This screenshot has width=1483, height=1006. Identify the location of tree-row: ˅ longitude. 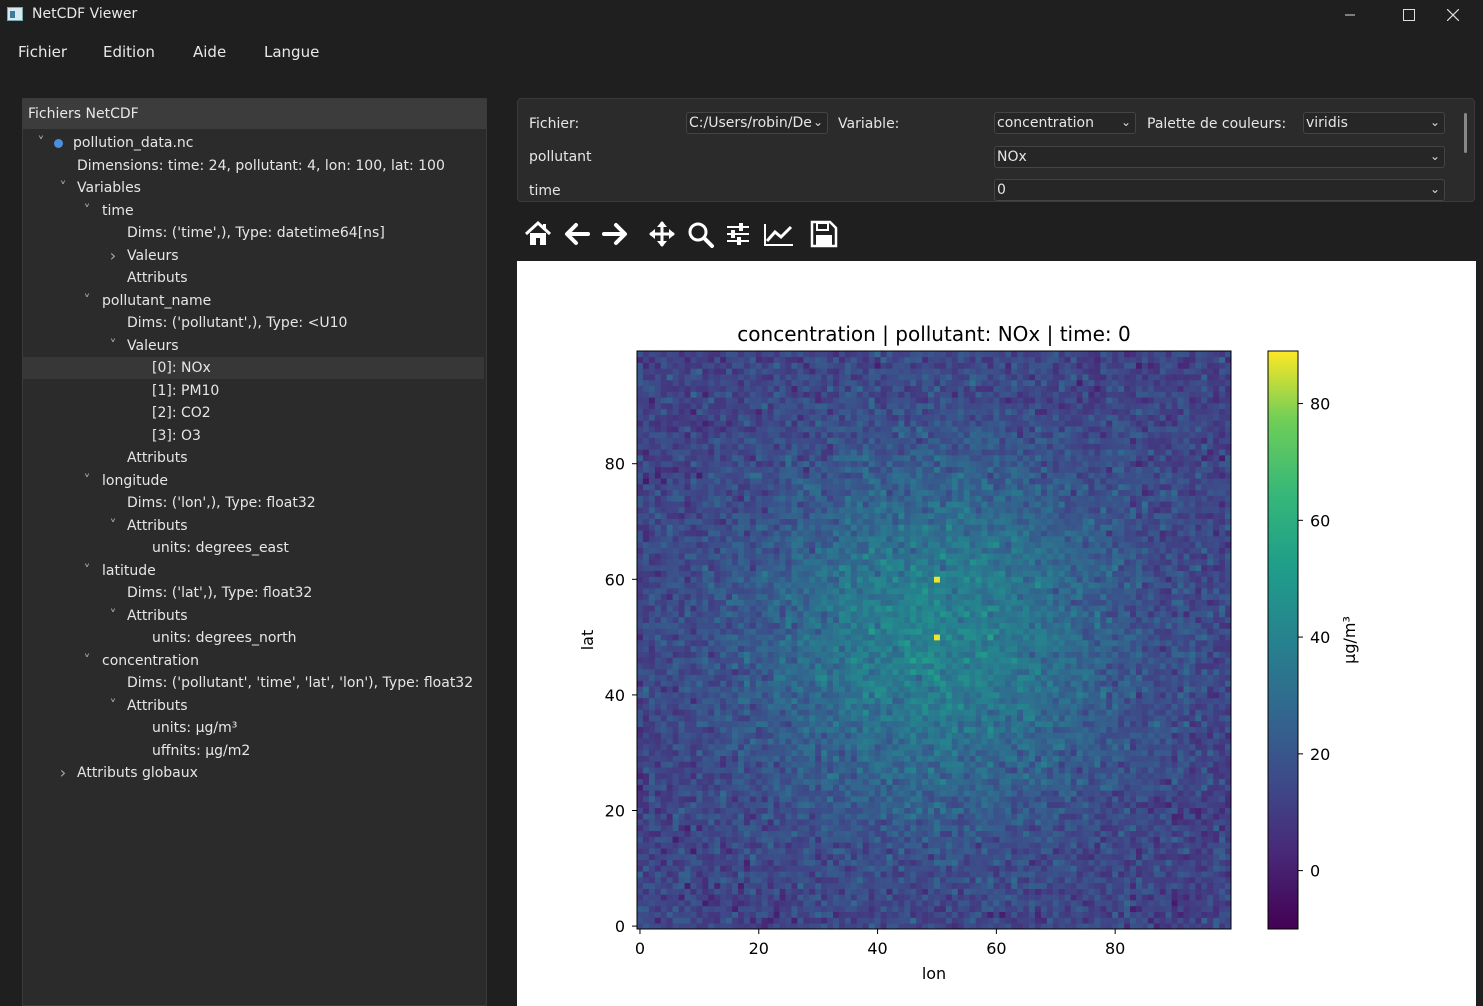
(253, 481).